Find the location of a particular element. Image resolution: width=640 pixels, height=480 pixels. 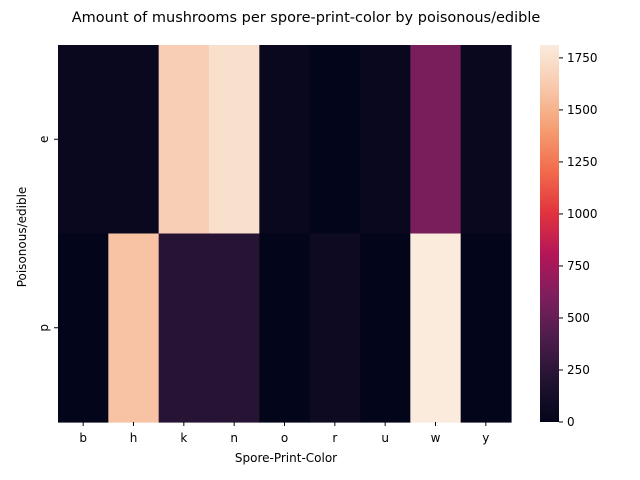

colorbar-gradient is located at coordinates (549, 233).